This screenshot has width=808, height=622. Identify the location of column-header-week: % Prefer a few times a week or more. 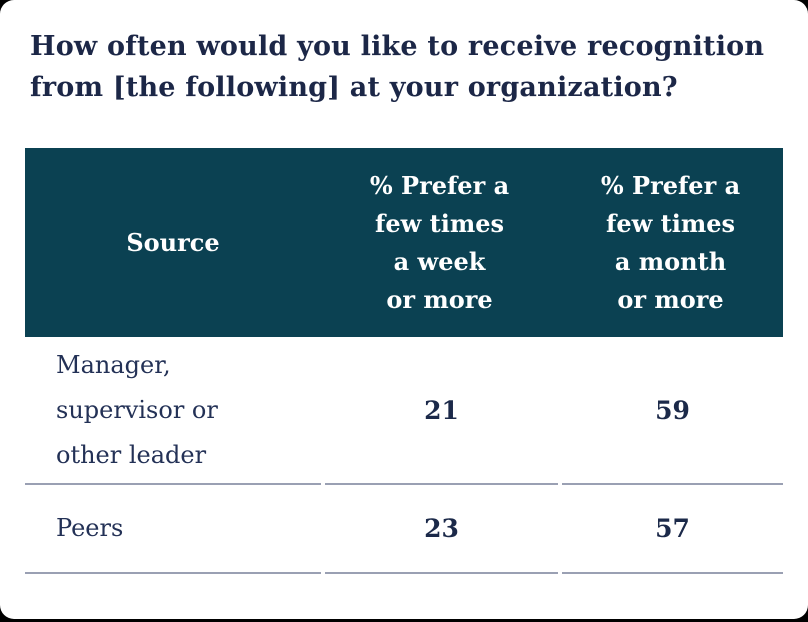
(439, 242).